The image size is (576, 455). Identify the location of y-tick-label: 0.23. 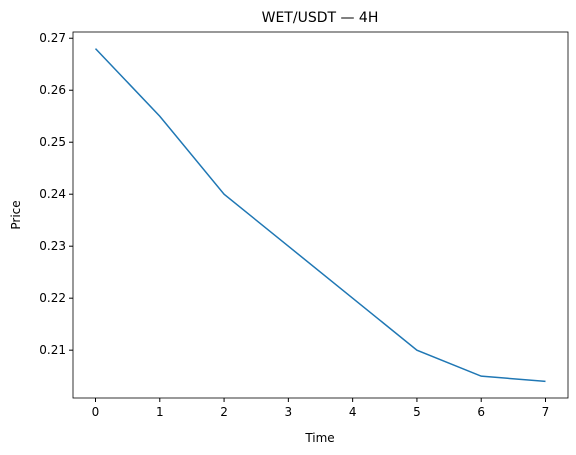
(52, 246).